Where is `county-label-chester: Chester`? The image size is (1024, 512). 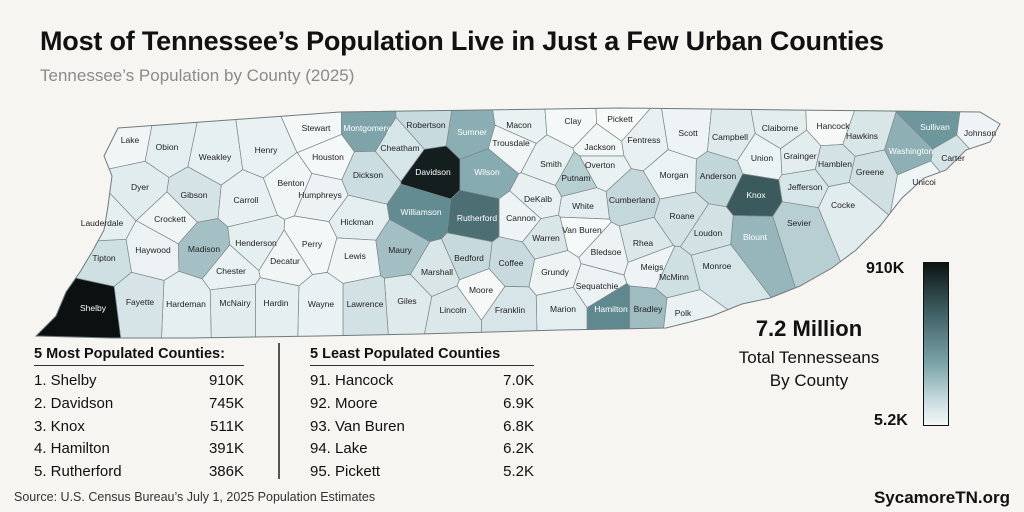
county-label-chester: Chester is located at coordinates (231, 271).